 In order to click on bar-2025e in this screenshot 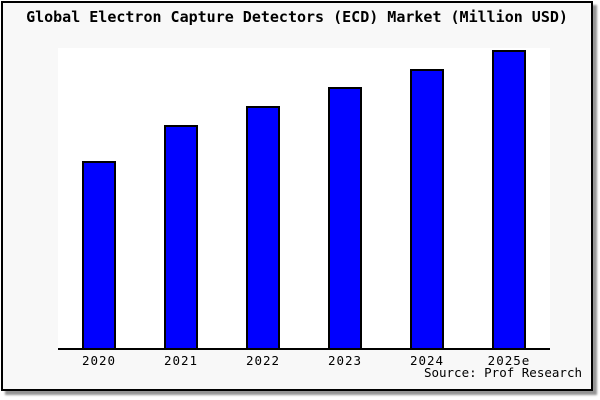, I will do `click(509, 199)`.